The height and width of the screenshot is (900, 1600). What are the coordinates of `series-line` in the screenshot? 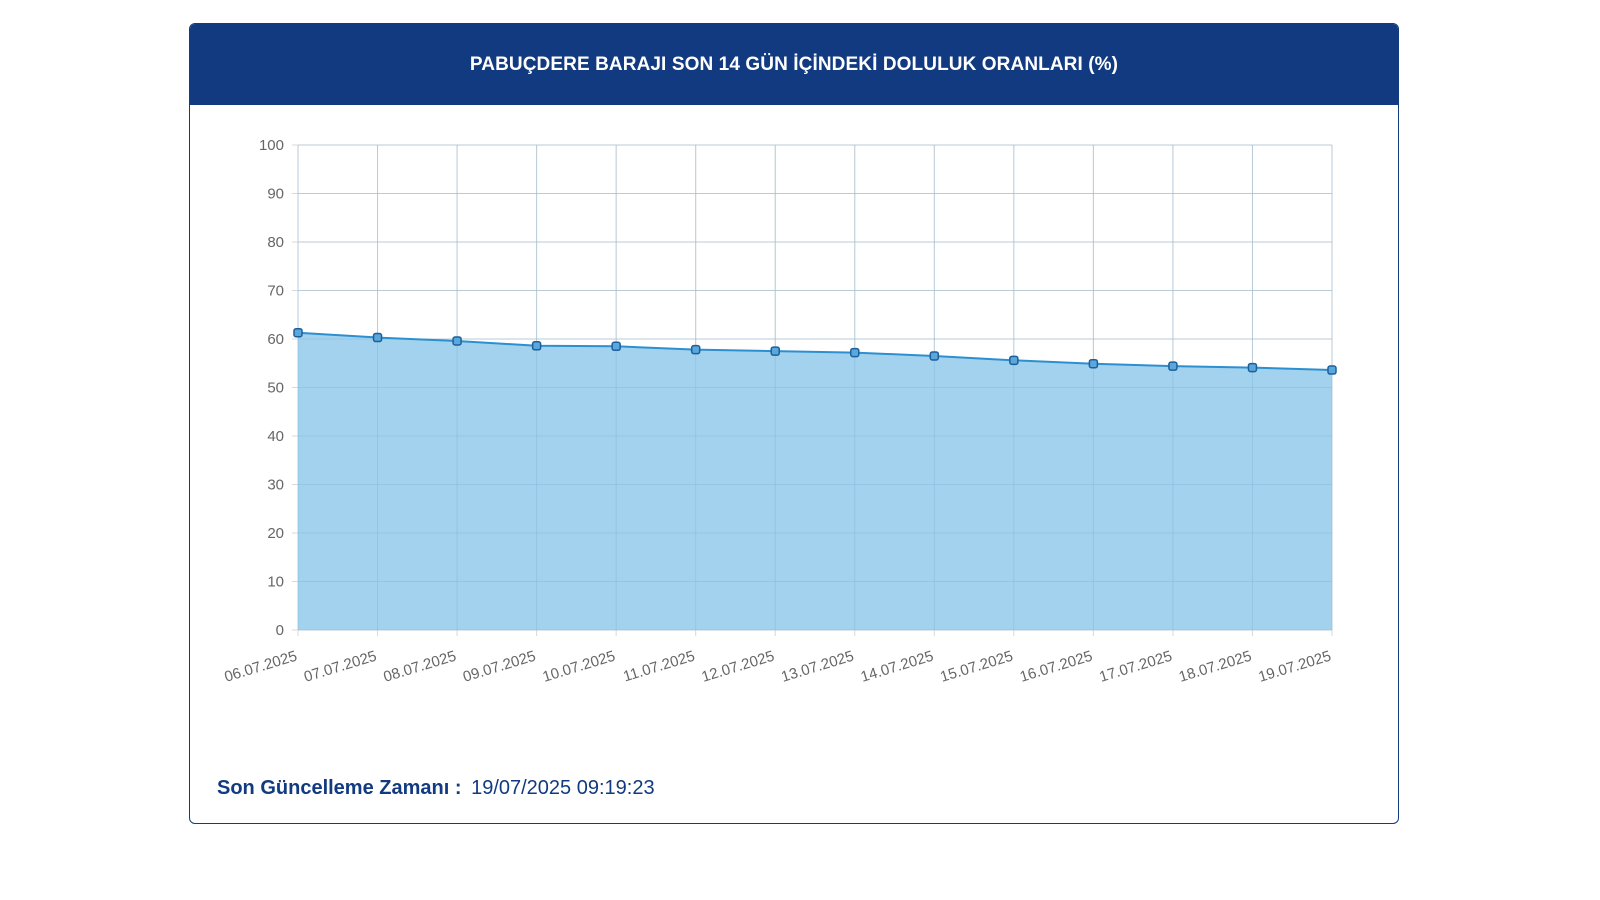 It's located at (815, 351).